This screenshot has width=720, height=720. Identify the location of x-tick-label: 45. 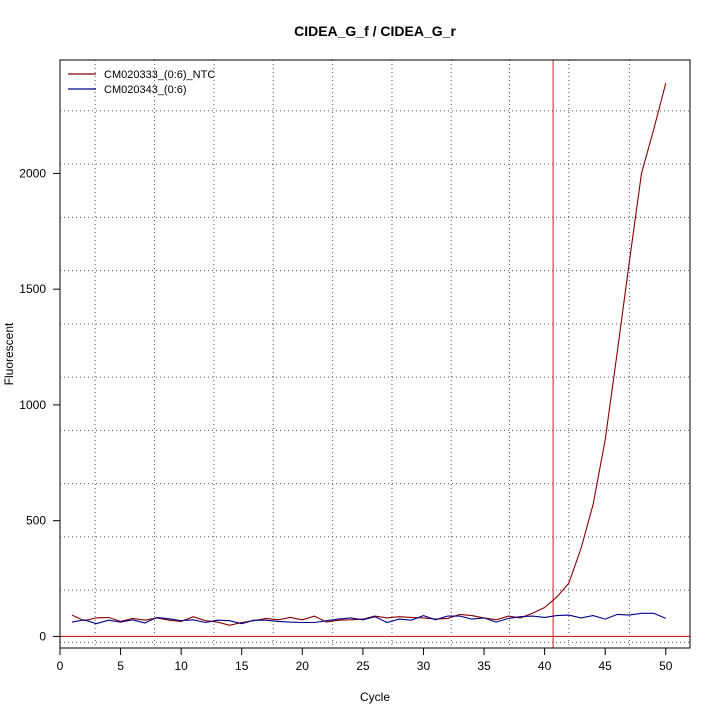
(606, 666).